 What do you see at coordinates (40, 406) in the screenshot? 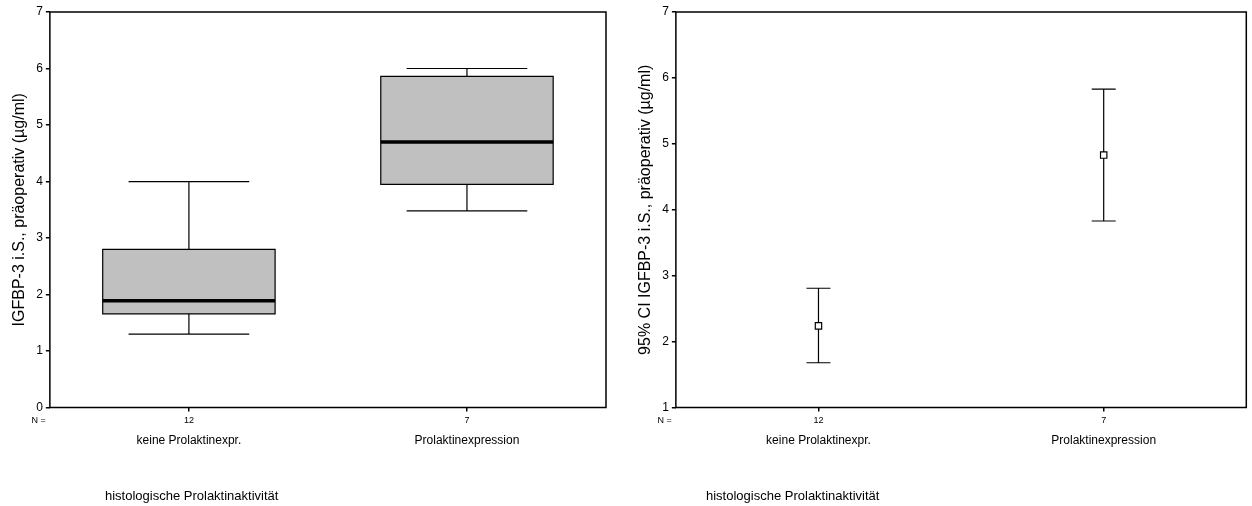
I see `y-tick-label: 0` at bounding box center [40, 406].